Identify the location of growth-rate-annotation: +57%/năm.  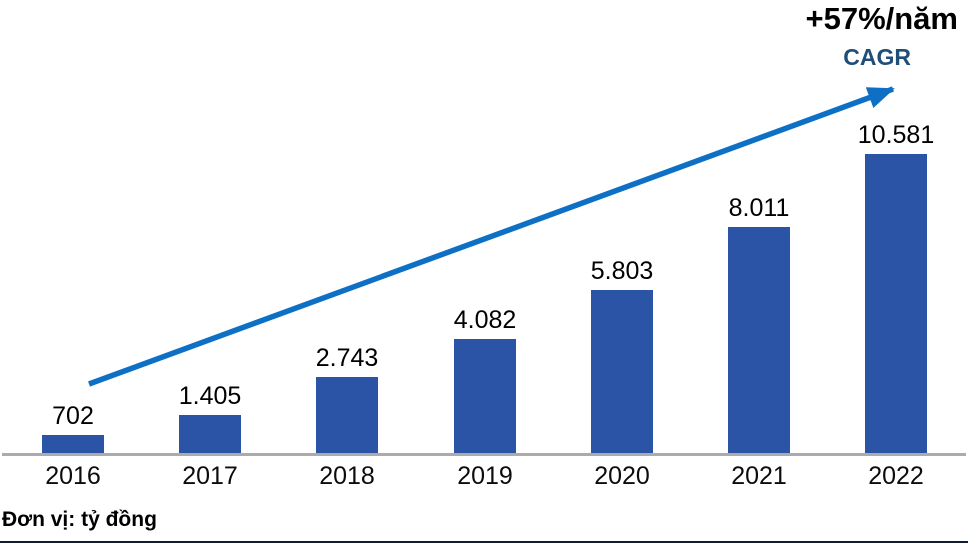
(881, 18).